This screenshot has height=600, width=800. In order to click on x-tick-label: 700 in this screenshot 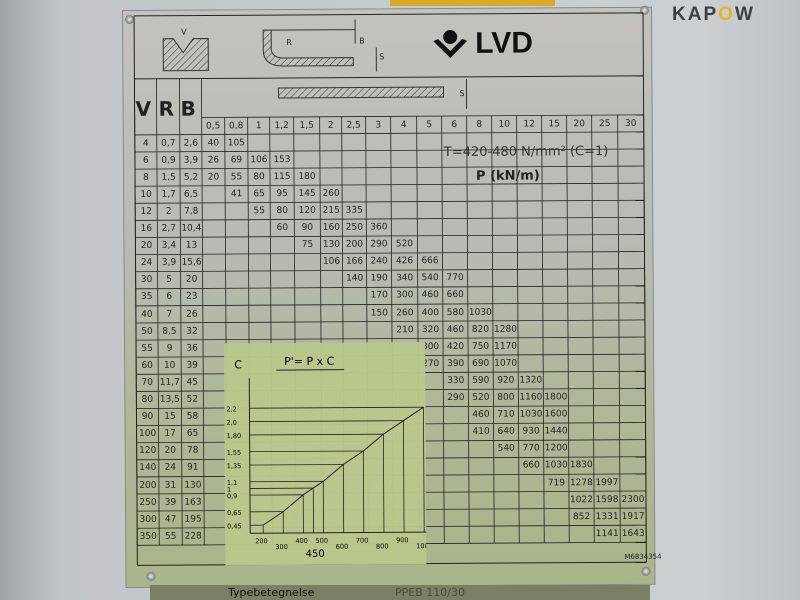, I will do `click(362, 541)`.